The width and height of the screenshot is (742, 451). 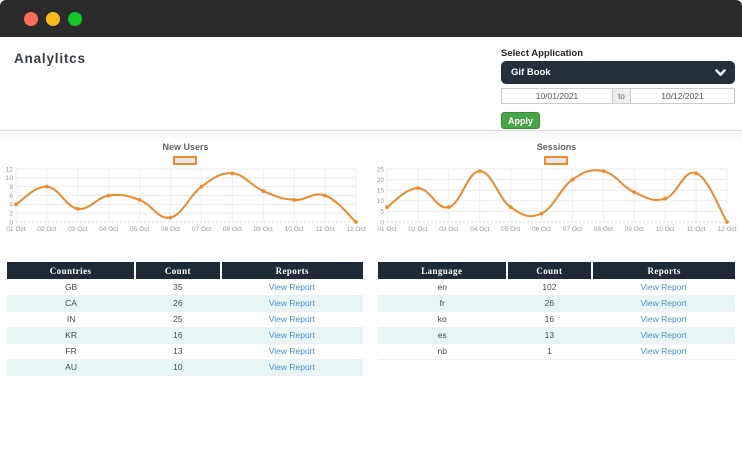 What do you see at coordinates (442, 270) in the screenshot?
I see `column-header: Language` at bounding box center [442, 270].